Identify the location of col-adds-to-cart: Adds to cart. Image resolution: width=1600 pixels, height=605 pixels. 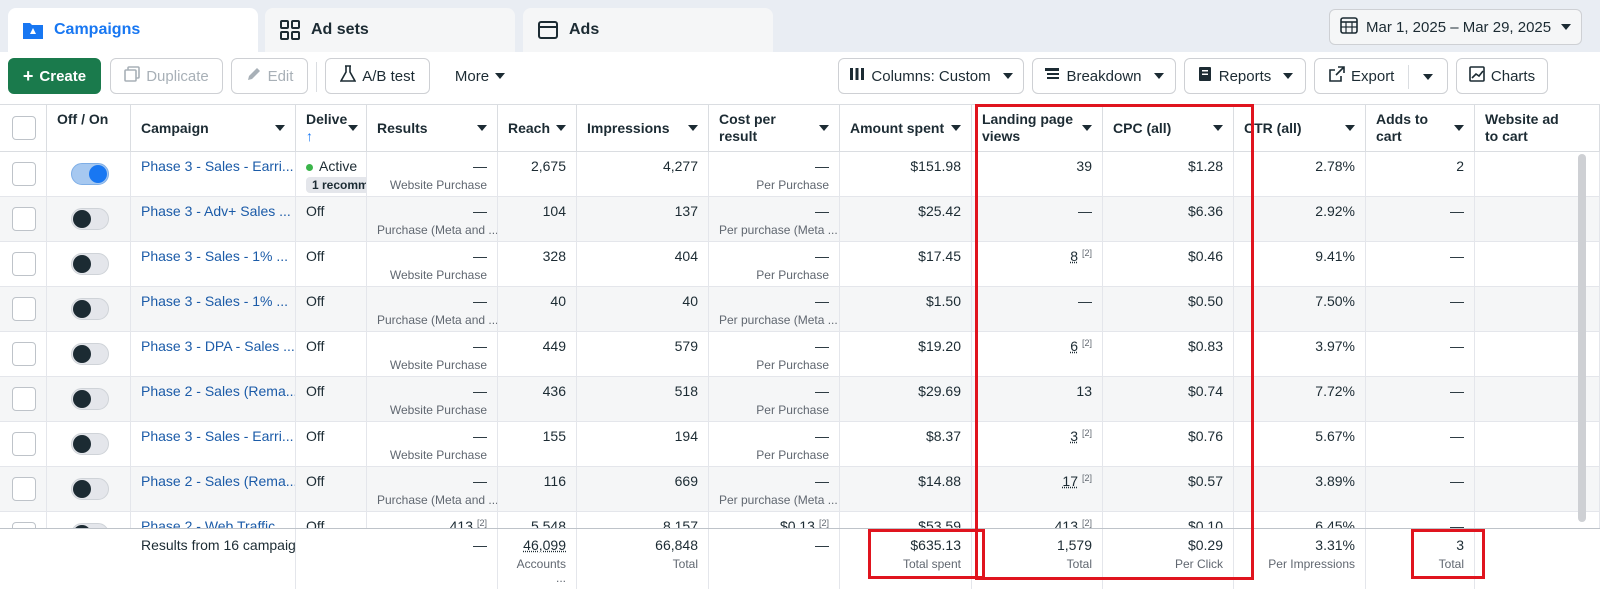
(1420, 129).